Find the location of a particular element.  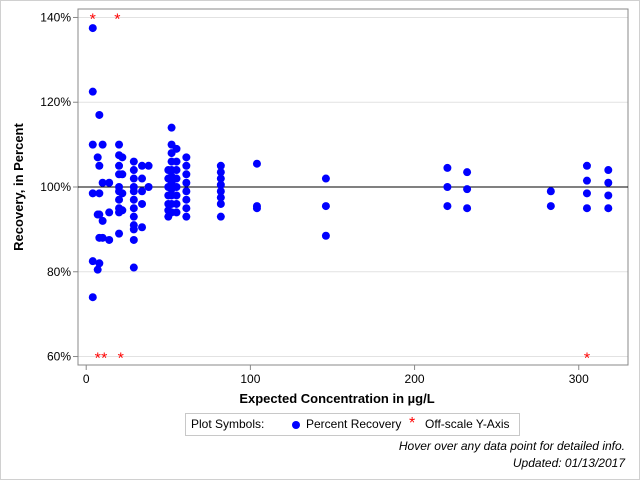

y-tick-label: 140% is located at coordinates (55, 17).